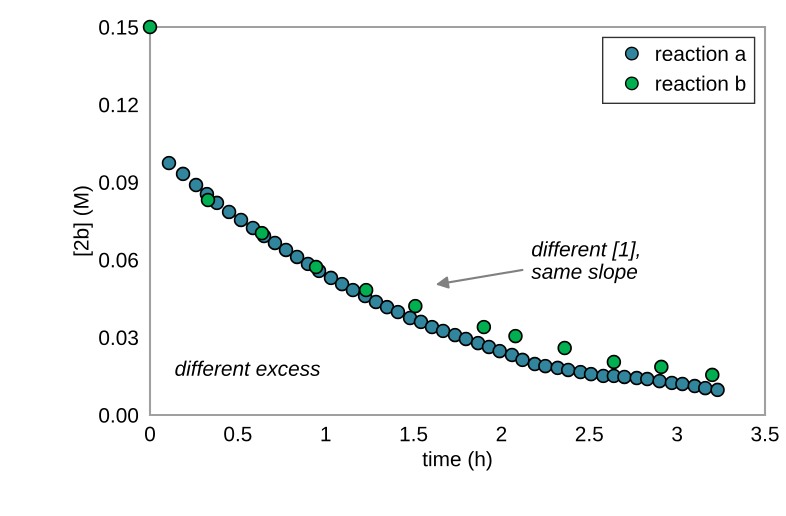 This screenshot has height=516, width=786. I want to click on legend-label: reaction a, so click(701, 54).